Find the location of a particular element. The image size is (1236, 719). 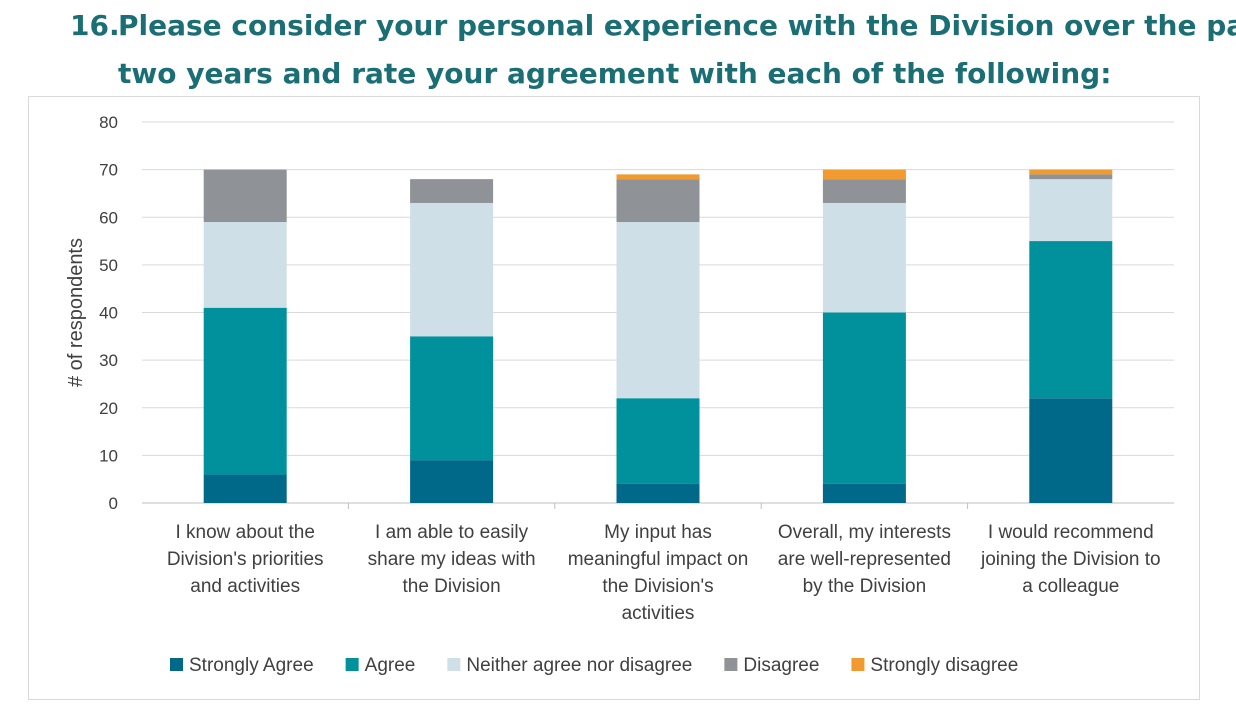

y-tick-label: 30 is located at coordinates (108, 360).